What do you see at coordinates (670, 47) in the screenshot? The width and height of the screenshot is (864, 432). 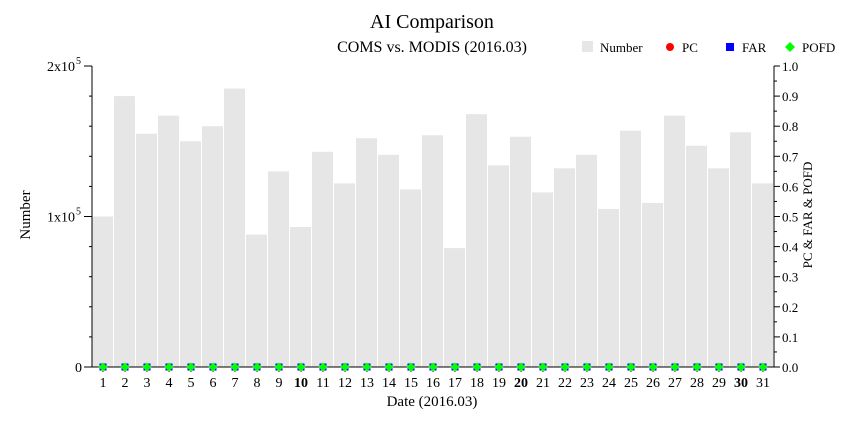 I see `legend-marker-pc` at bounding box center [670, 47].